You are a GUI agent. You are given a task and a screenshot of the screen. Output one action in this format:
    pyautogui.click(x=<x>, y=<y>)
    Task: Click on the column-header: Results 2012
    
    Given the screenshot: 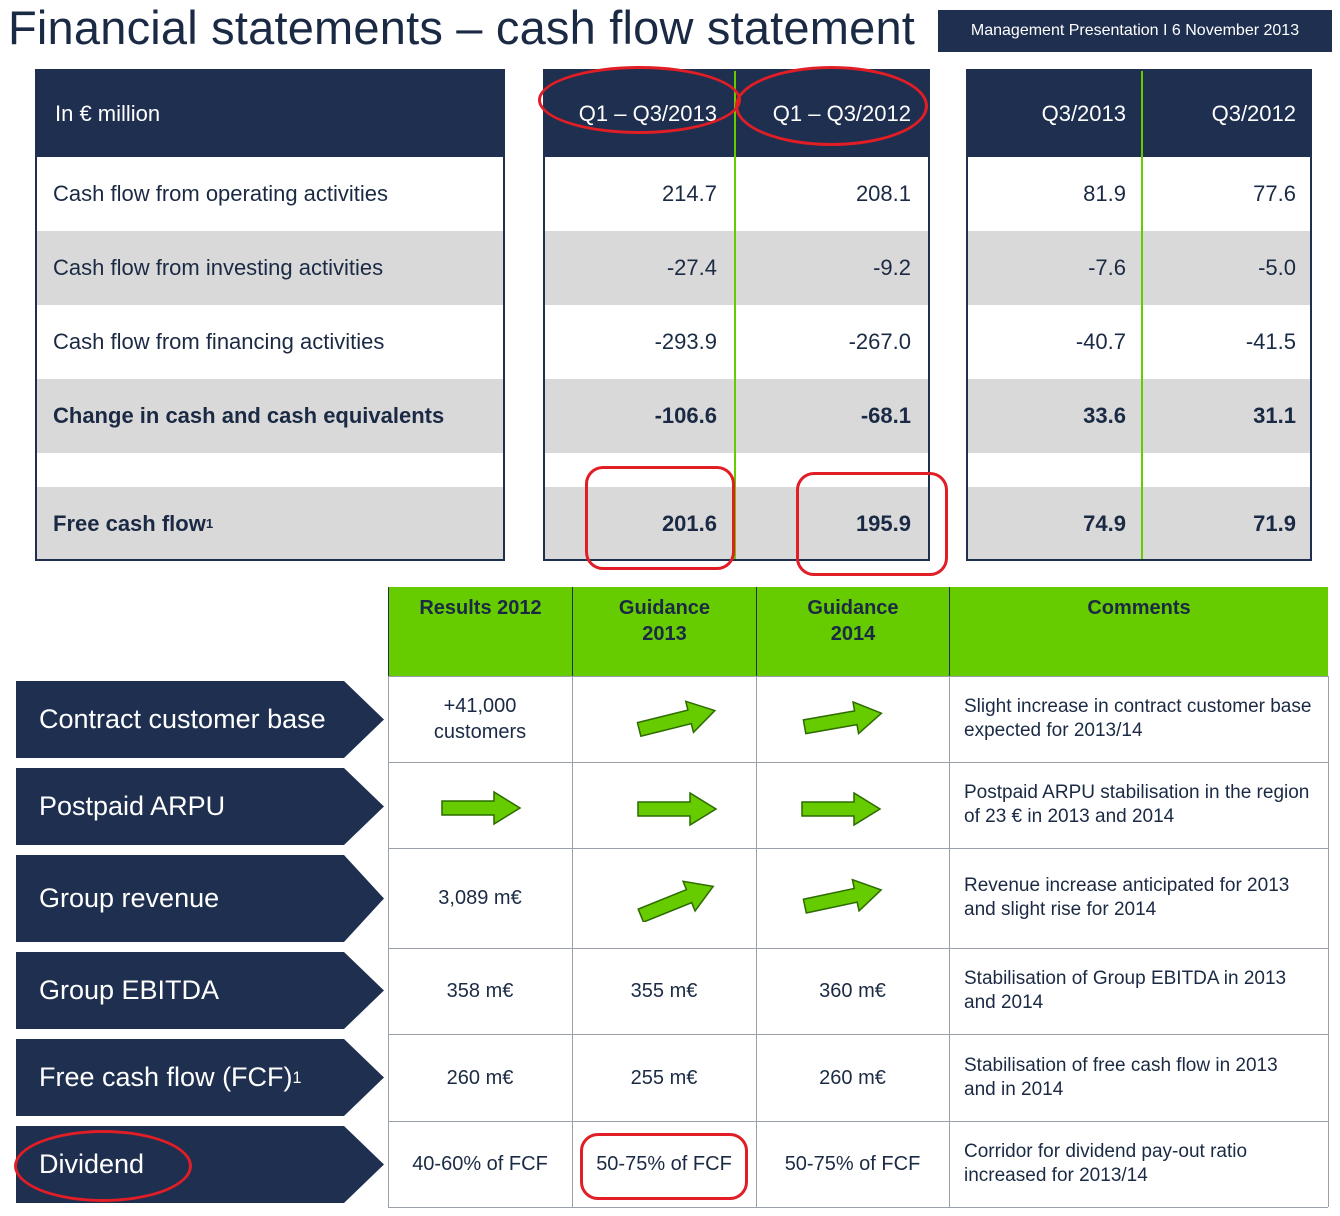 What is the action you would take?
    pyautogui.click(x=480, y=631)
    